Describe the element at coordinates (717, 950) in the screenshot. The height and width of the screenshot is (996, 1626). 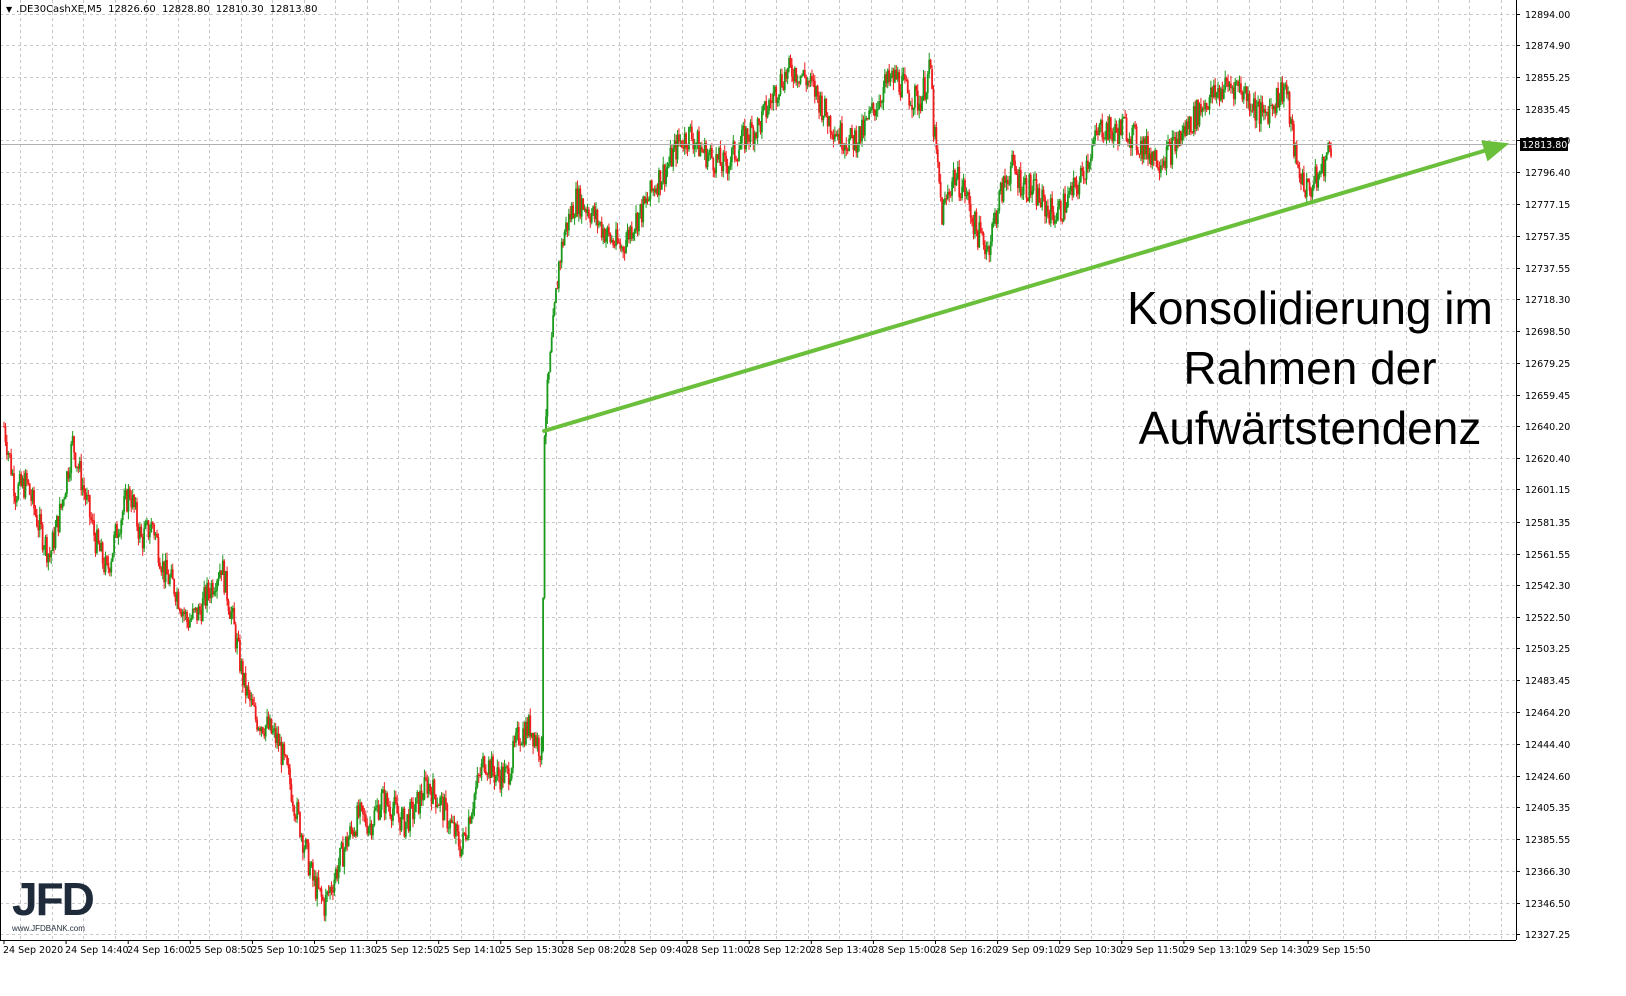
I see `x-tick-label: 28 Sep 11:00` at that location.